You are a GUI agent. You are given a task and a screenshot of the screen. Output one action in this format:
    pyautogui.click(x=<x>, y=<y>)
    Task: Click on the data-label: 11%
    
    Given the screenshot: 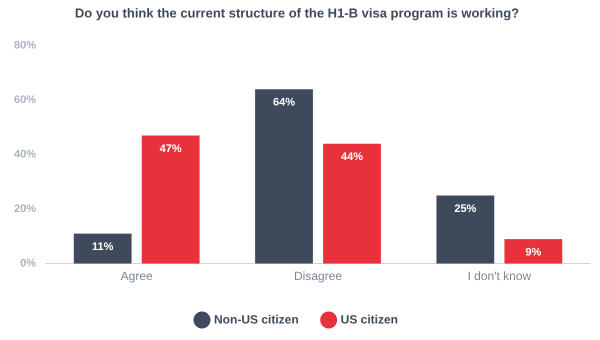 What is the action you would take?
    pyautogui.click(x=103, y=247)
    